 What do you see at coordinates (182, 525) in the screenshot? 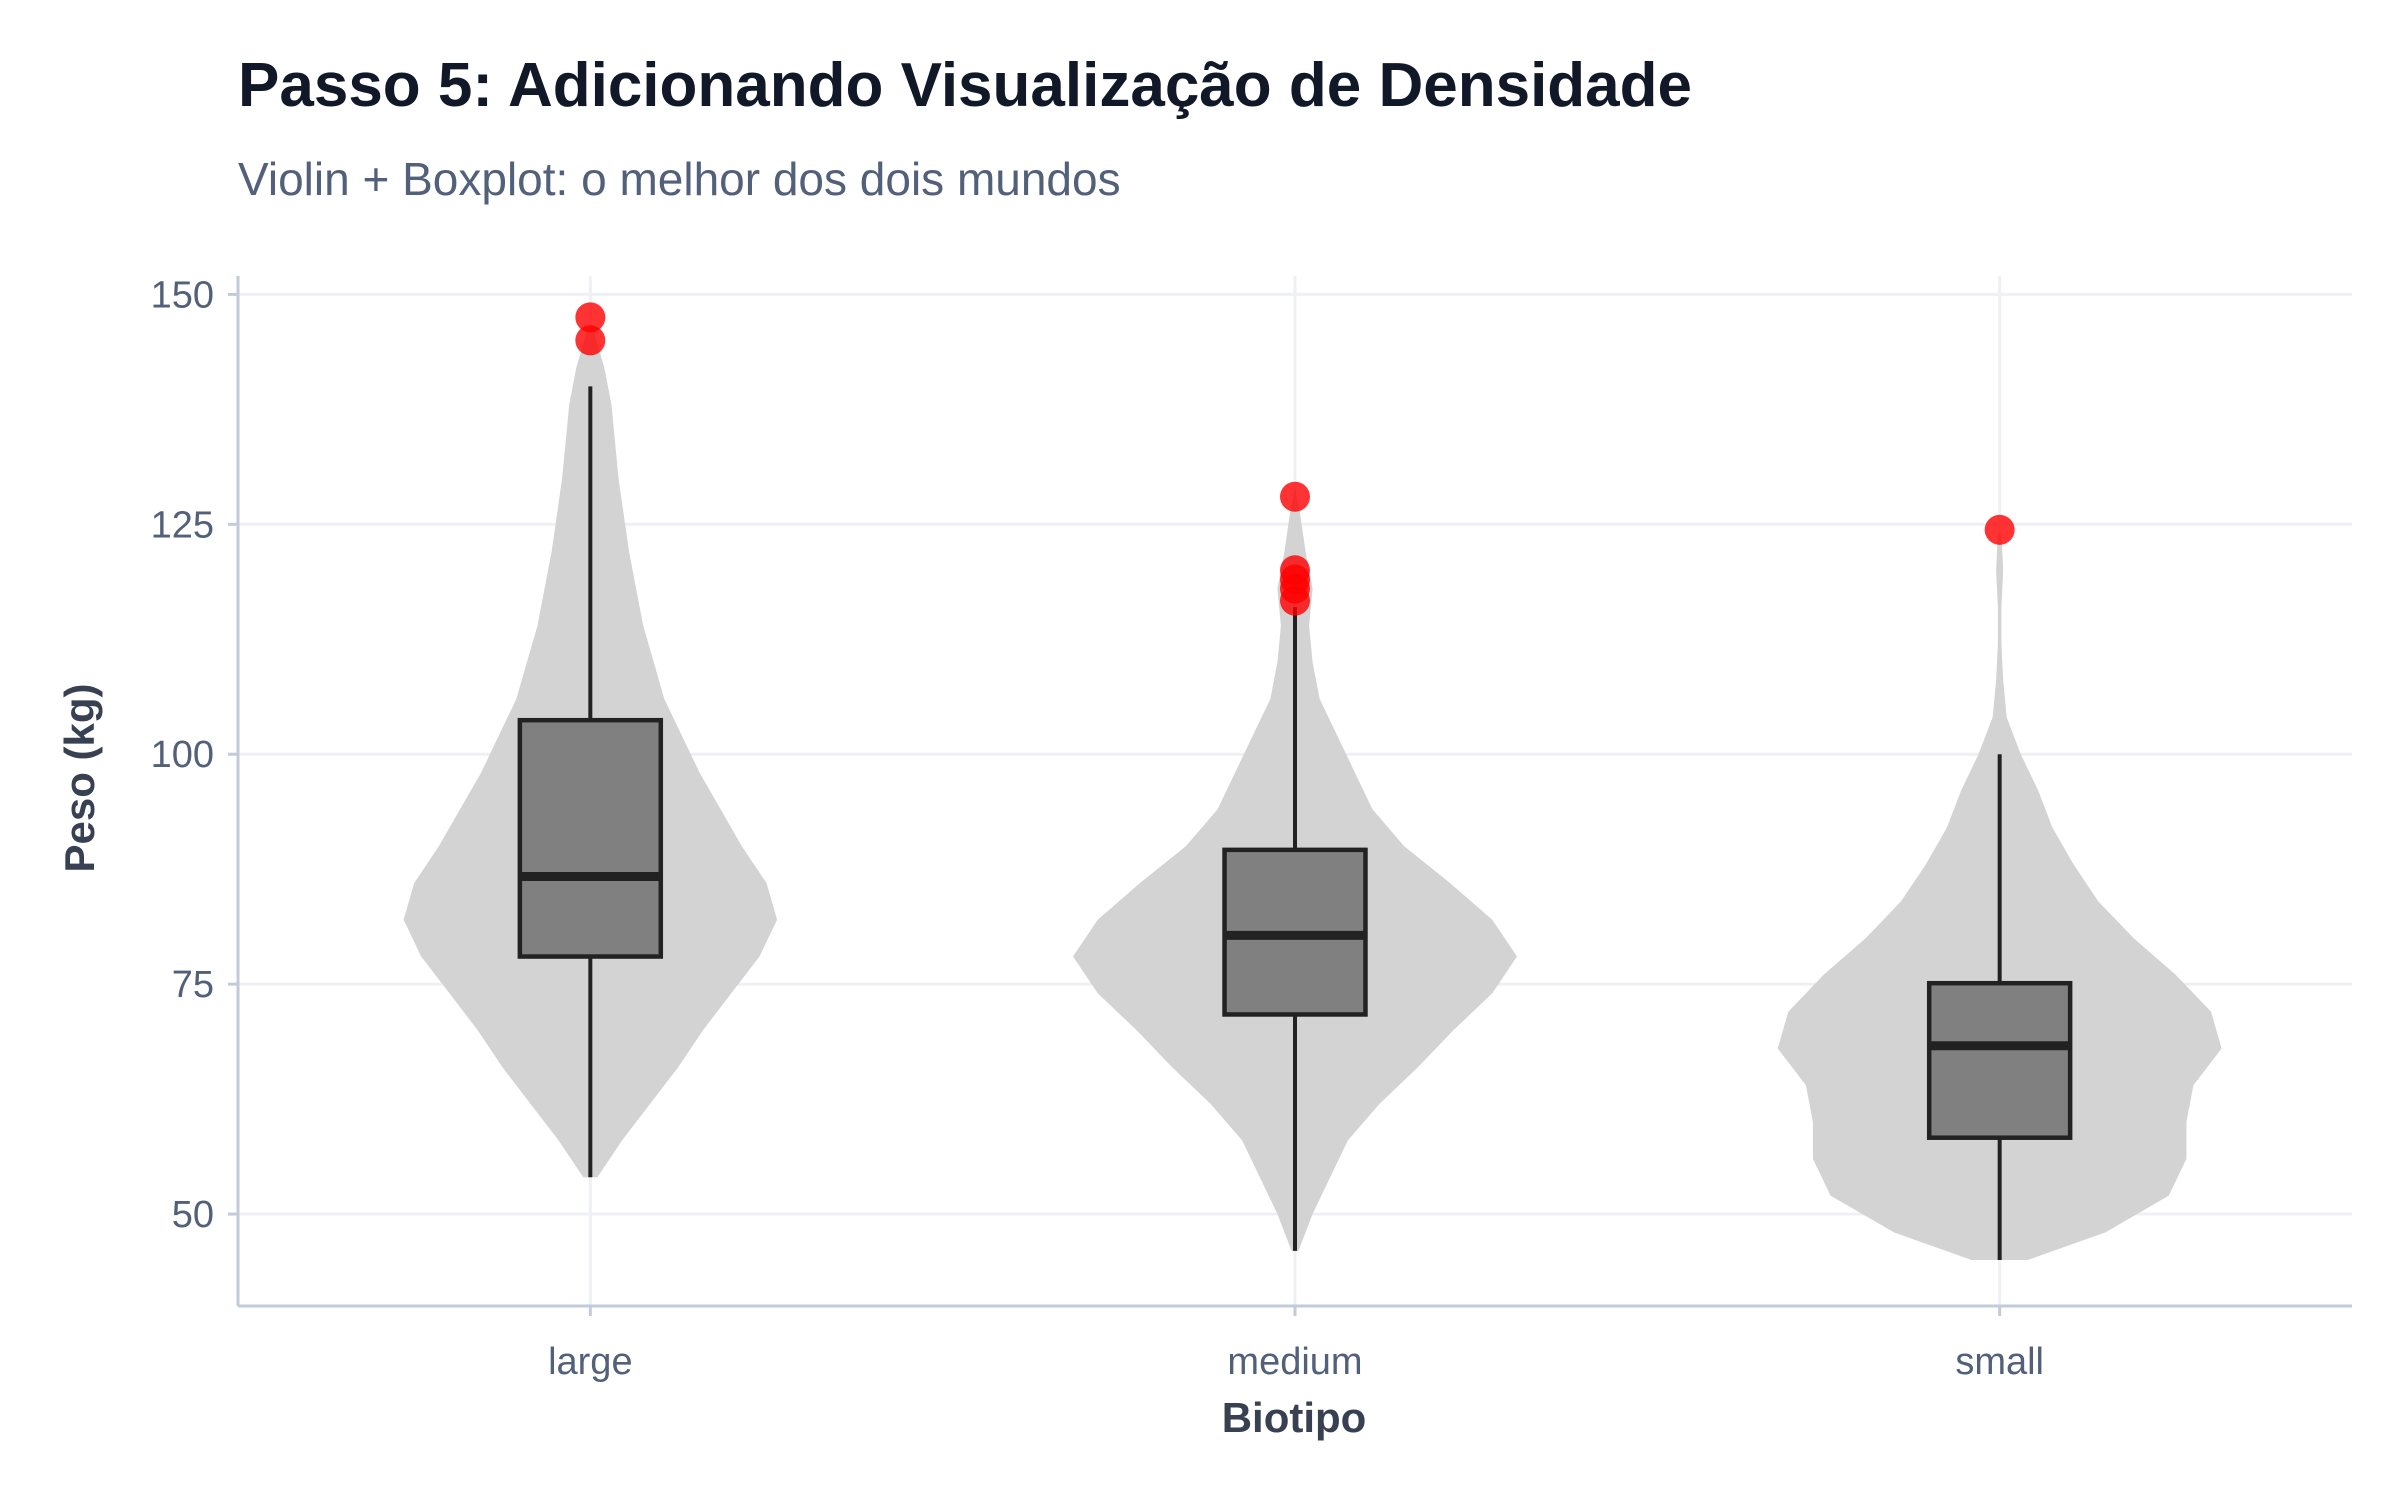
I see `y-tick-label: 125` at bounding box center [182, 525].